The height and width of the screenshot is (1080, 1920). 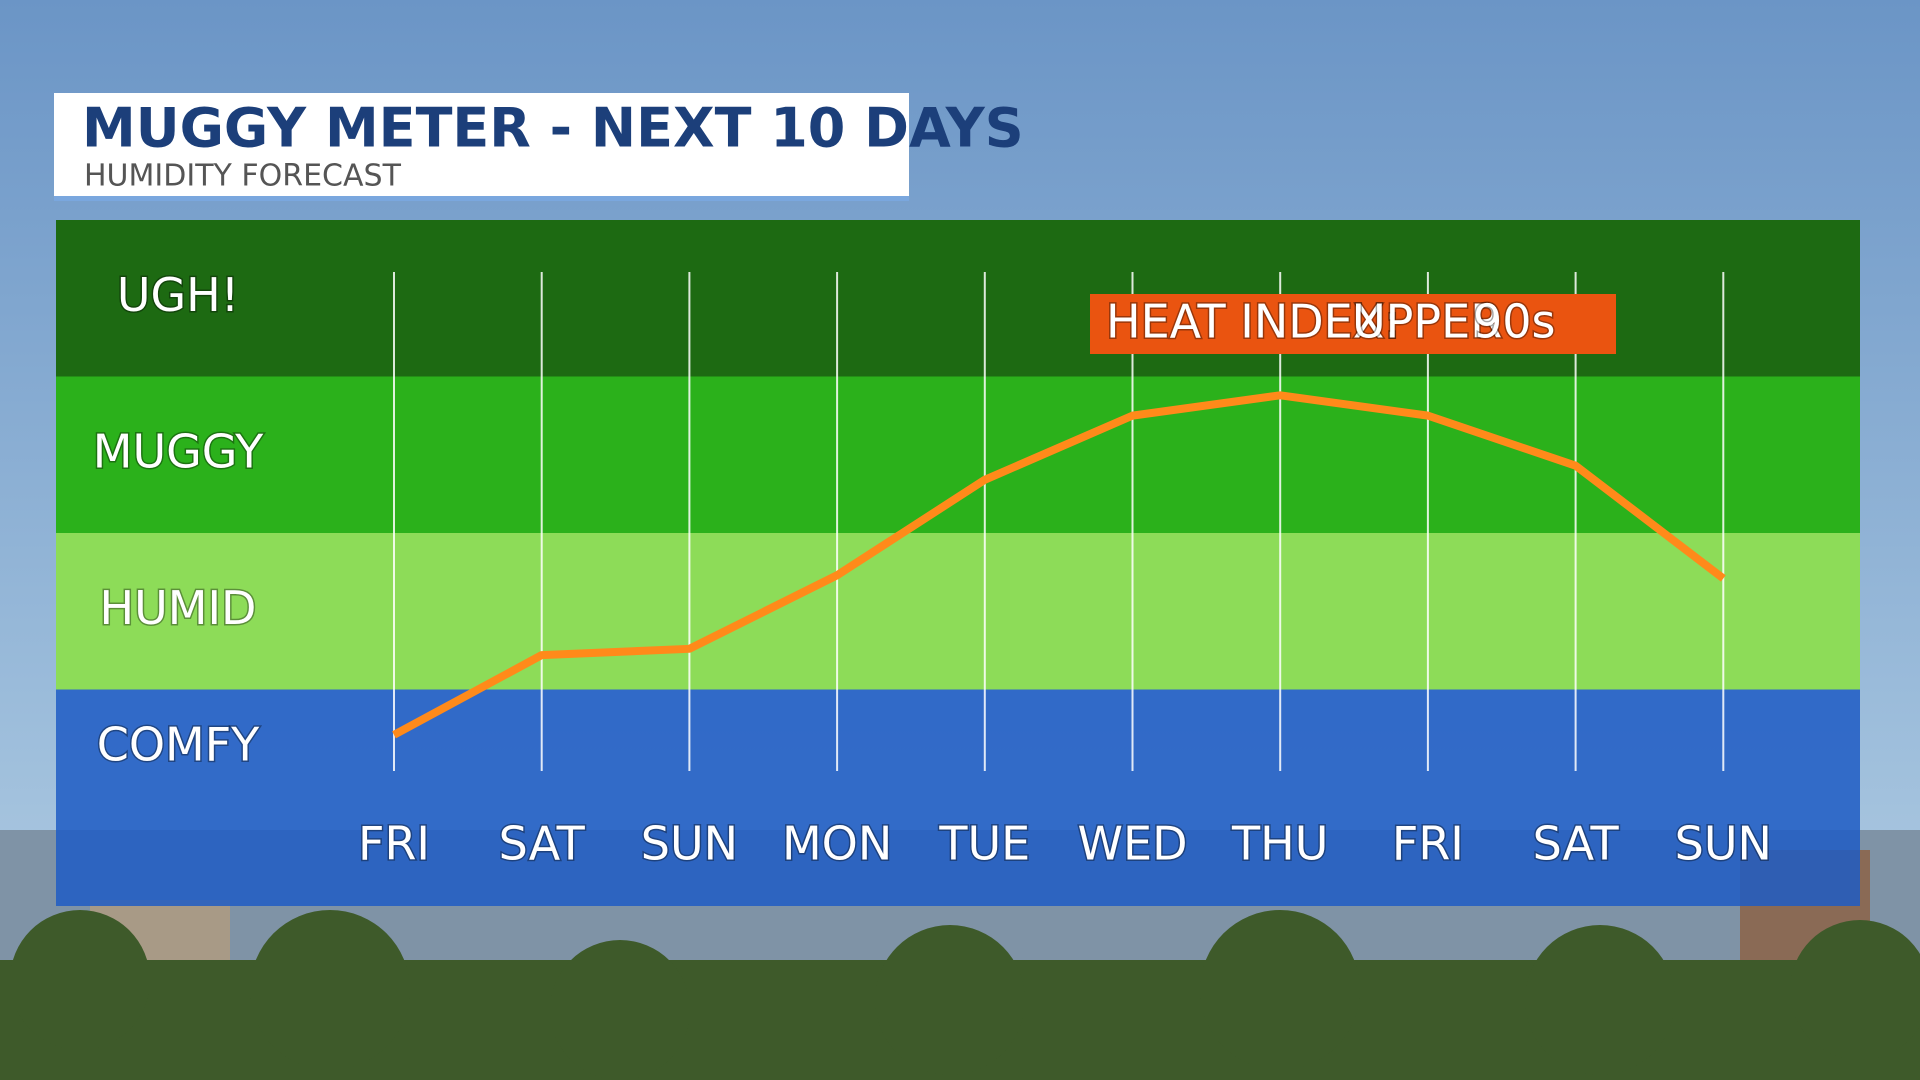 I want to click on annotation-text: UPPER, so click(x=1427, y=322).